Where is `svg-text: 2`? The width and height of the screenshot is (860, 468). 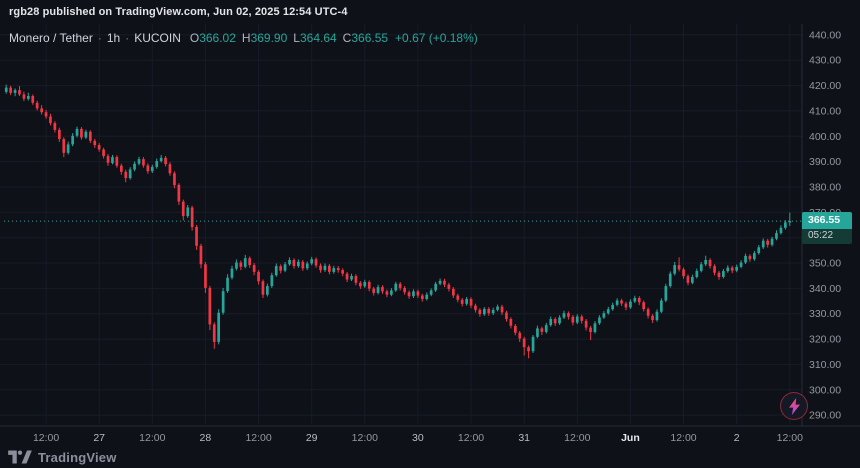 svg-text: 2 is located at coordinates (737, 438).